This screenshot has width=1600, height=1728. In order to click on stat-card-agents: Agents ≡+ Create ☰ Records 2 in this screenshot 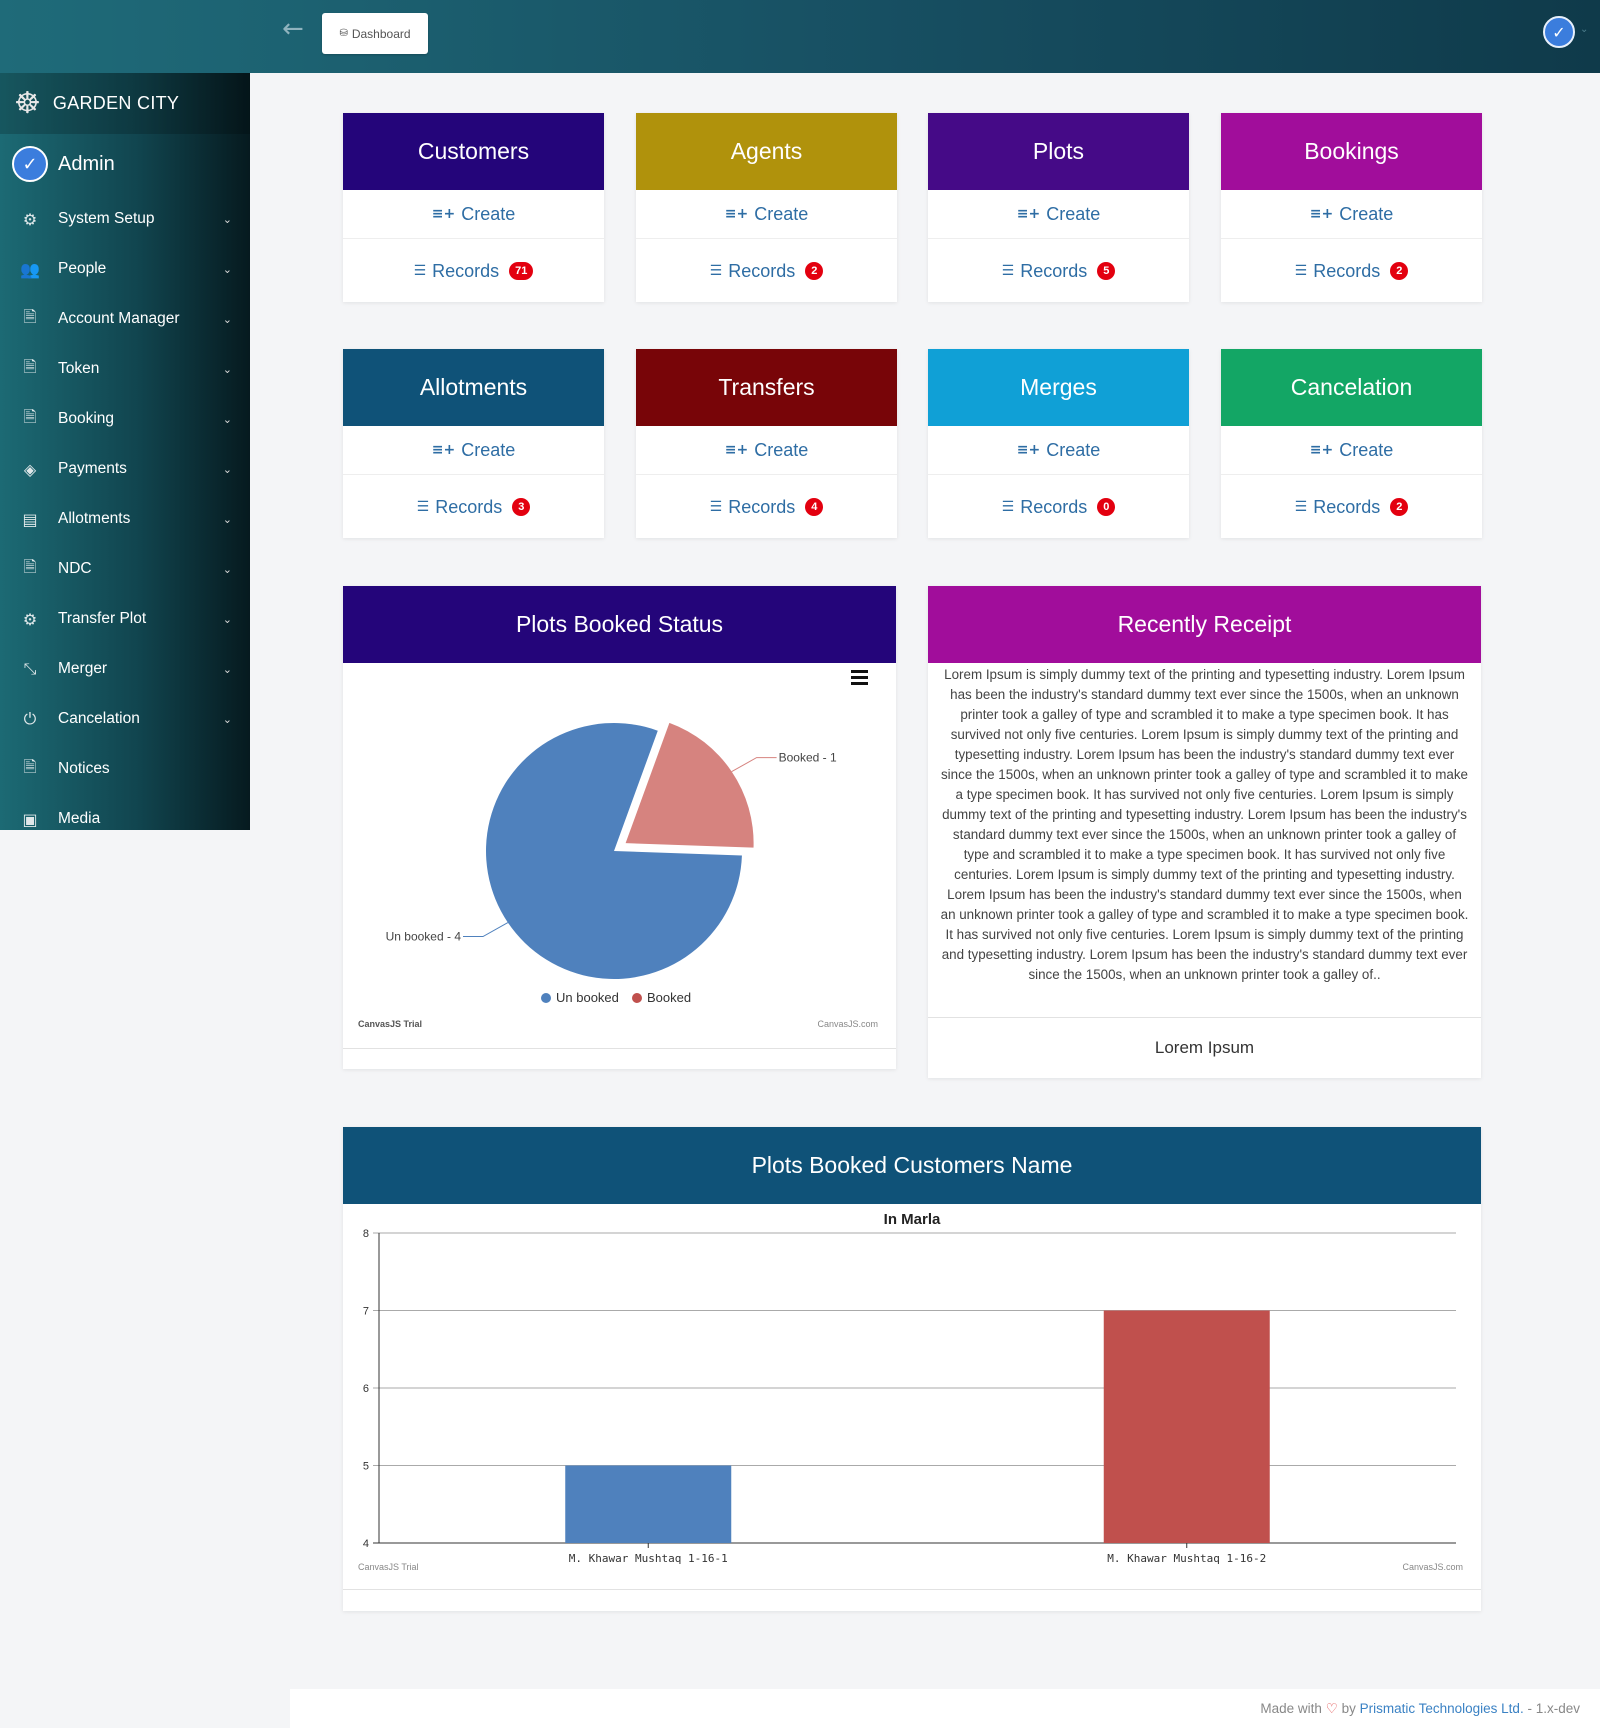, I will do `click(766, 207)`.